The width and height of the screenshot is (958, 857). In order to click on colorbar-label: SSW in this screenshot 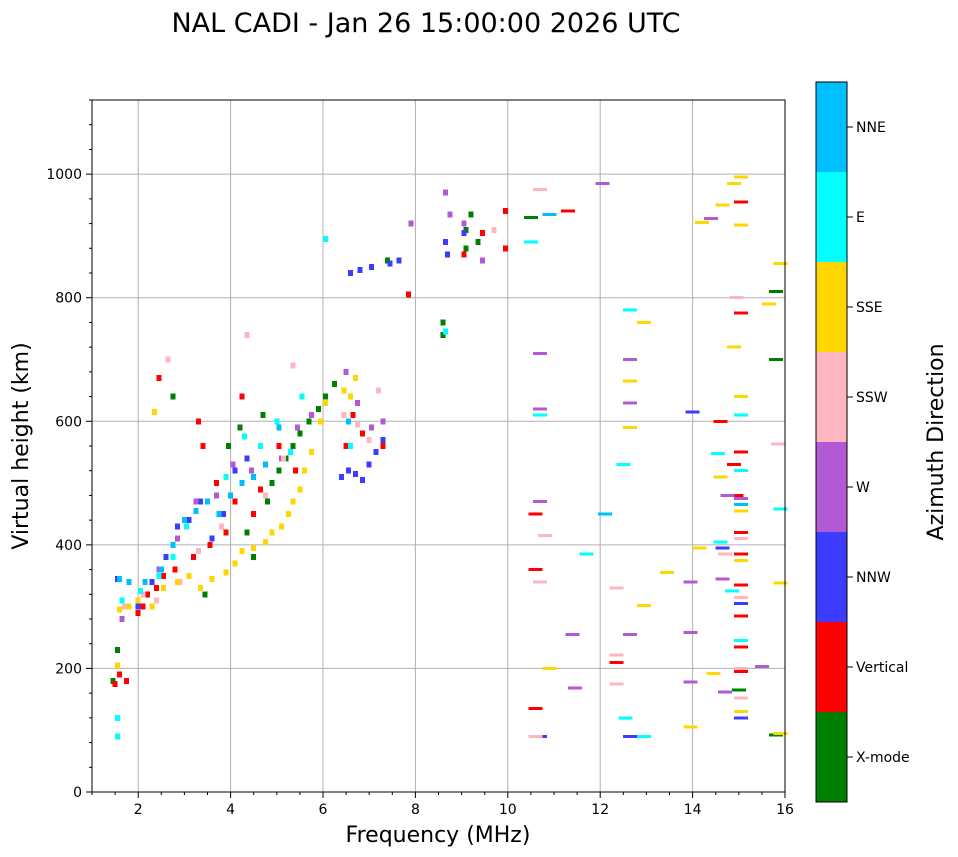, I will do `click(872, 398)`.